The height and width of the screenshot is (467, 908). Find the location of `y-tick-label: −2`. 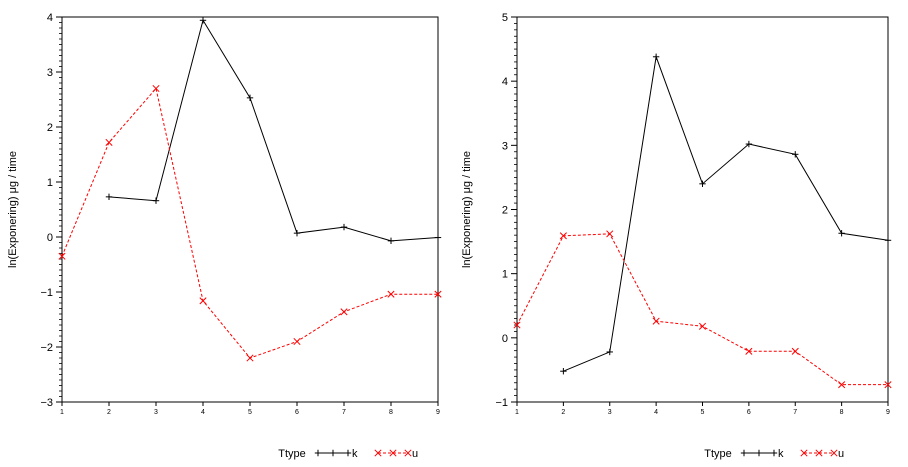

y-tick-label: −2 is located at coordinates (46, 348).